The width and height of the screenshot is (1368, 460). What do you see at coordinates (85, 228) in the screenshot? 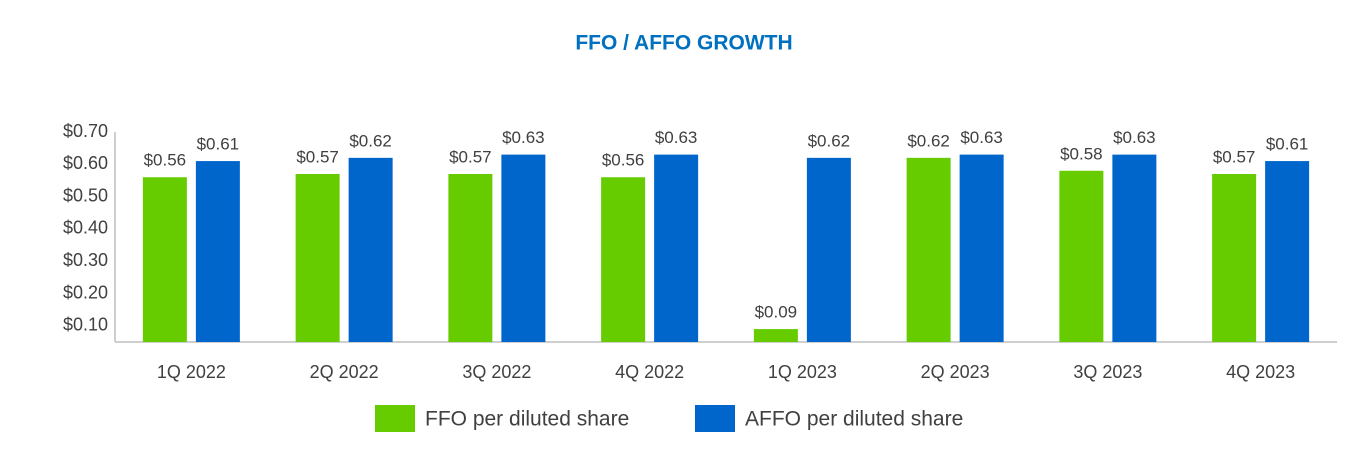
I see `y-tick-label: $0.40` at bounding box center [85, 228].